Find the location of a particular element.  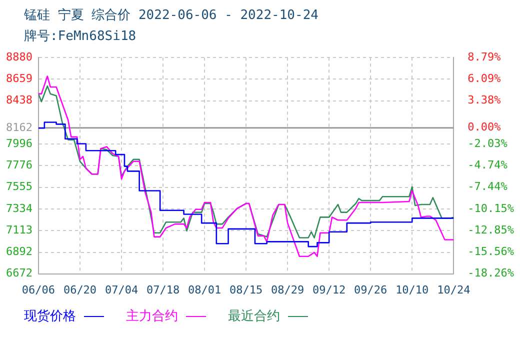

y-tick-label: 6892 is located at coordinates (19, 251).